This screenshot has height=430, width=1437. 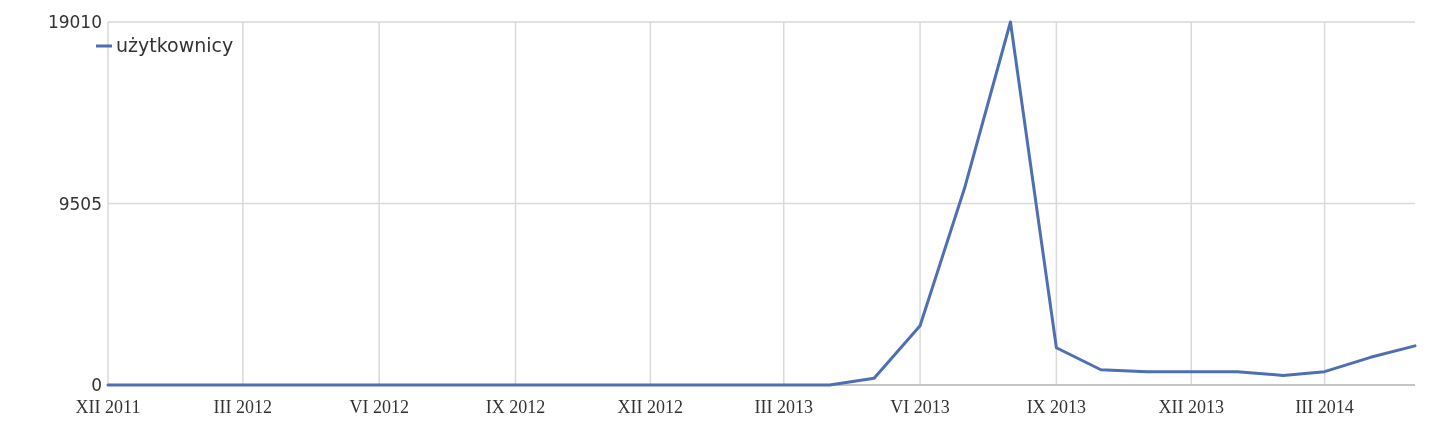 What do you see at coordinates (74, 22) in the screenshot?
I see `y-tick-label: 19010` at bounding box center [74, 22].